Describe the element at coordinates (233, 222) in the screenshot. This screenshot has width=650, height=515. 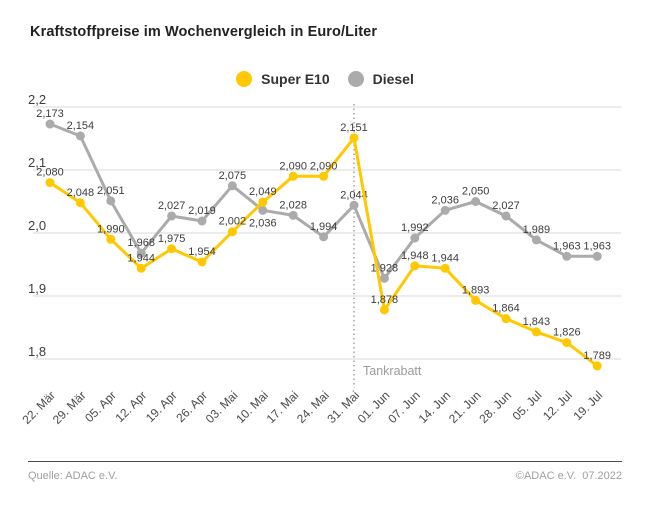
I see `data-point-label-super-e10: 2,002` at that location.